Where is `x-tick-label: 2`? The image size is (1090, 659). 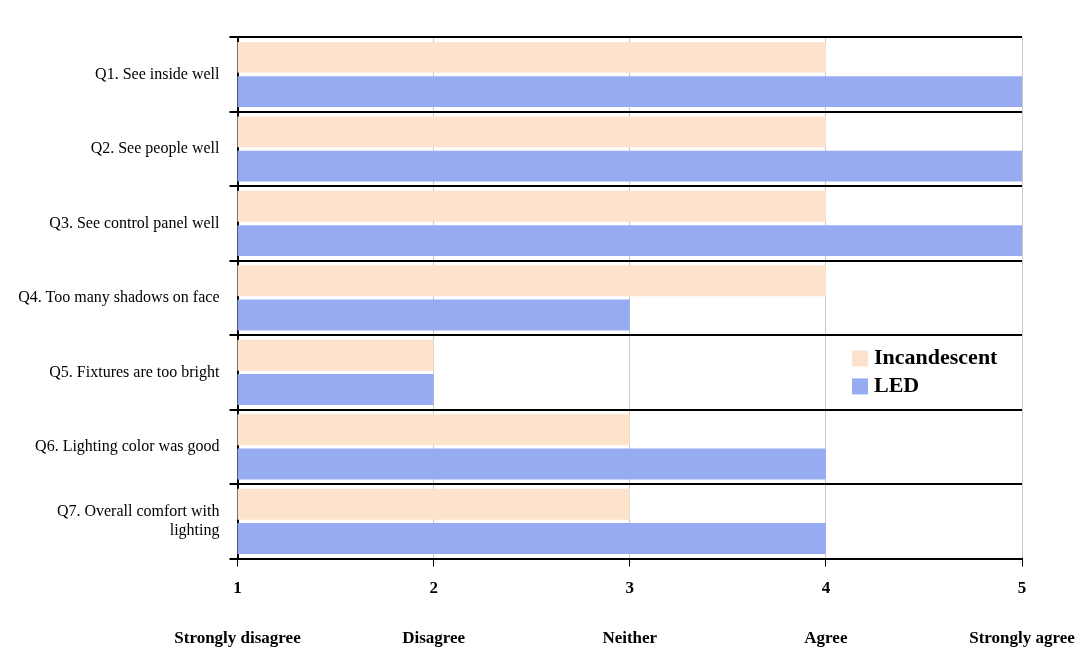 x-tick-label: 2 is located at coordinates (433, 588).